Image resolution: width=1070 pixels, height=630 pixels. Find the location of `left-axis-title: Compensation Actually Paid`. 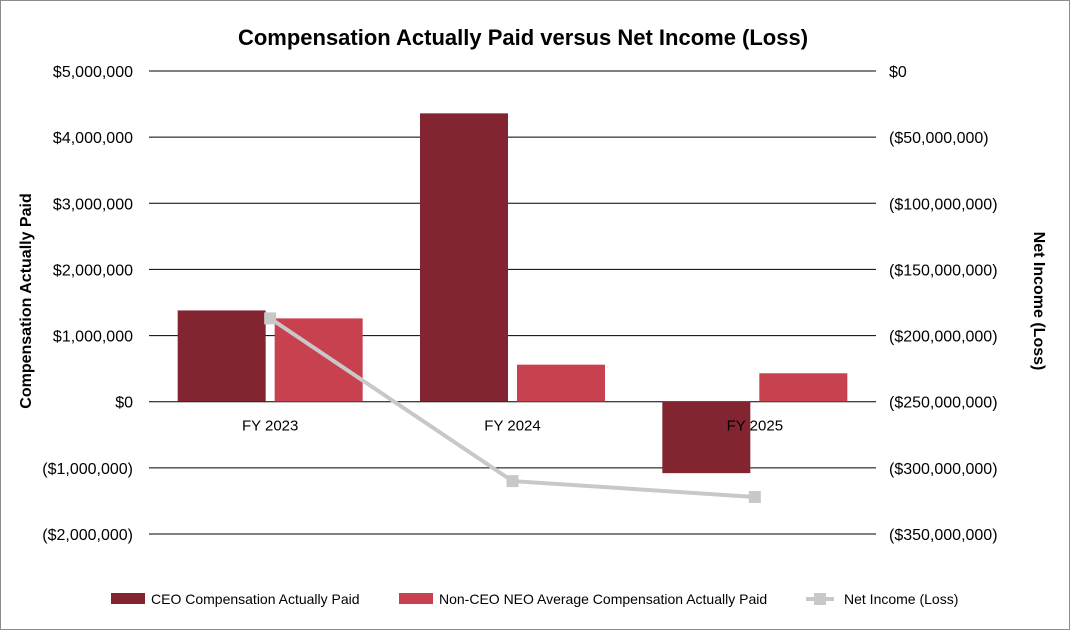

left-axis-title: Compensation Actually Paid is located at coordinates (26, 300).